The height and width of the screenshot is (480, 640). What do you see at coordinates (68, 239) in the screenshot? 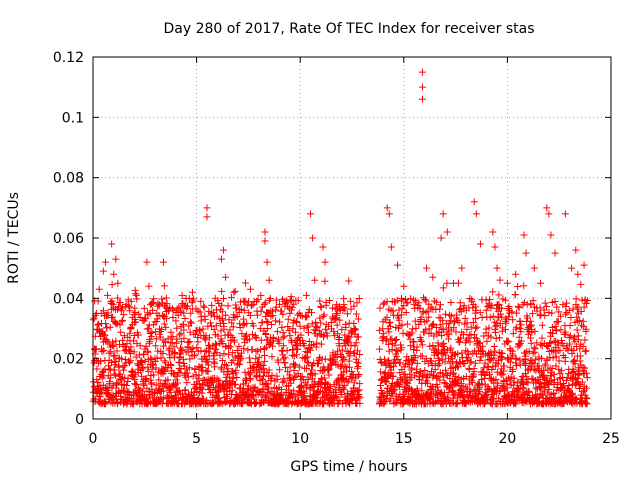
I see `y-tick-label: 0.06` at bounding box center [68, 239].